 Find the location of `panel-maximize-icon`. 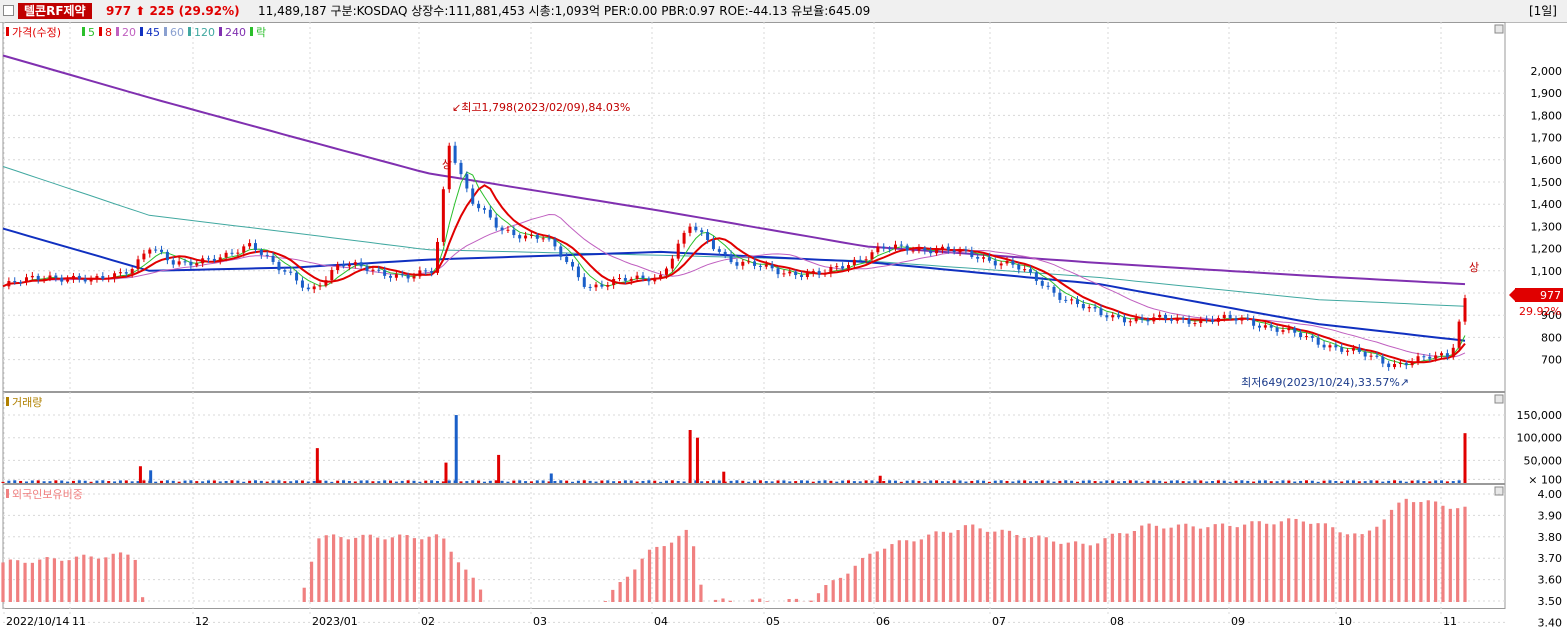

panel-maximize-icon is located at coordinates (1499, 491).